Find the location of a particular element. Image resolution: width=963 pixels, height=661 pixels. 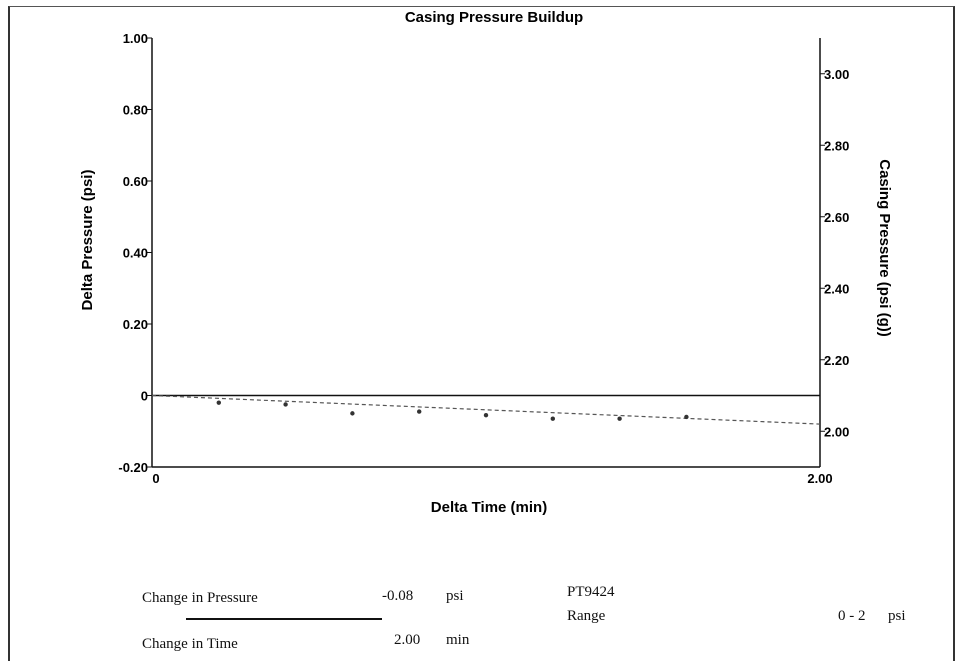

range-label: Range is located at coordinates (586, 616).